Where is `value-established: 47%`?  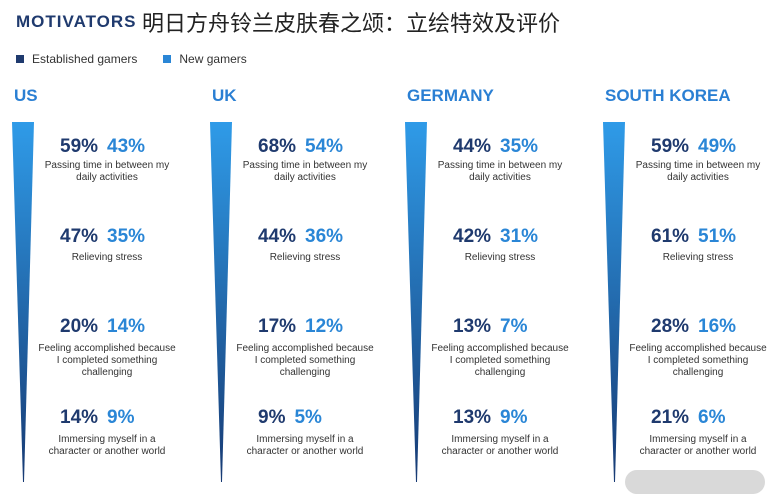
value-established: 47% is located at coordinates (79, 236).